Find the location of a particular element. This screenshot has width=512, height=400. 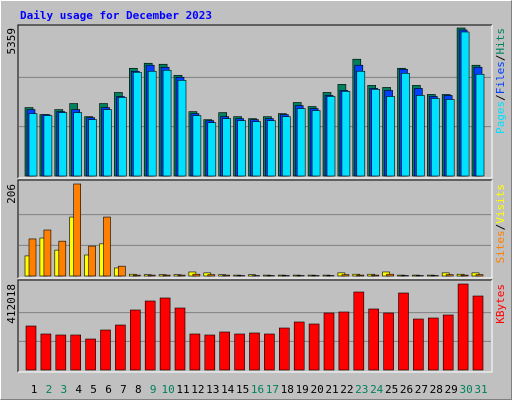

x-tick-label: 5 is located at coordinates (93, 389).